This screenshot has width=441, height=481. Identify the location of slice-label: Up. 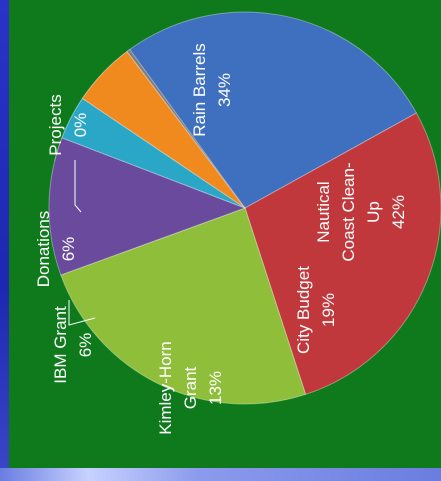
(373, 212).